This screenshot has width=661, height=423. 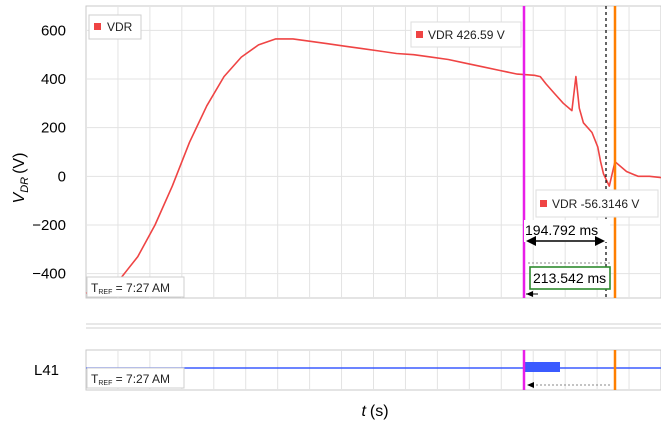 What do you see at coordinates (561, 230) in the screenshot?
I see `measurement-1-text: 194.792 ms` at bounding box center [561, 230].